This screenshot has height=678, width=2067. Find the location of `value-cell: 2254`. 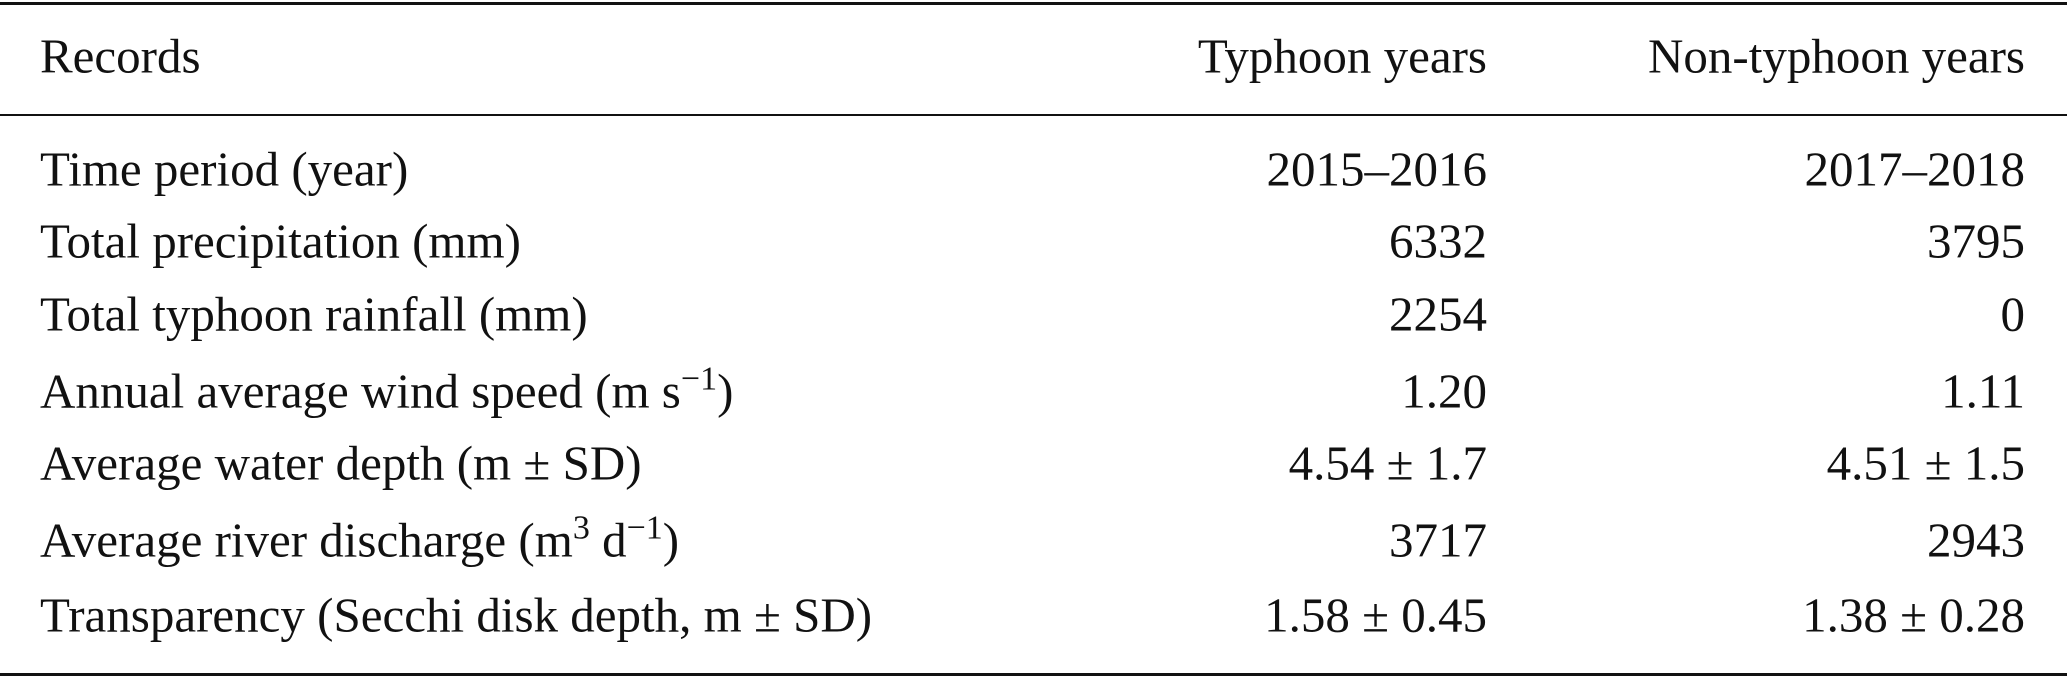

value-cell: 2254 is located at coordinates (1438, 314).